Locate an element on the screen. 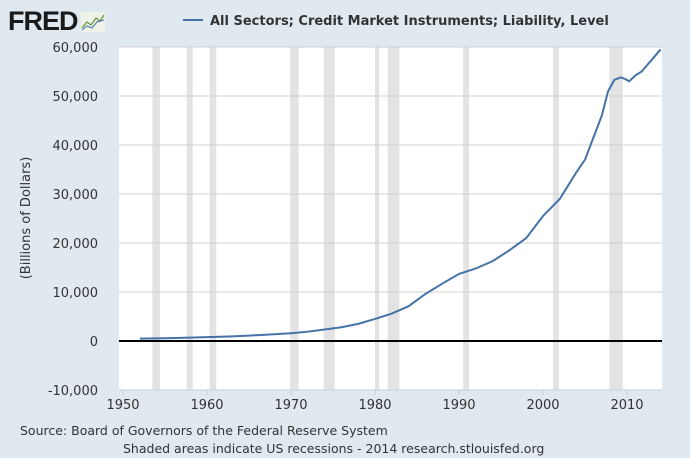 This screenshot has height=458, width=690. x-tick-label: 1990 is located at coordinates (458, 405).